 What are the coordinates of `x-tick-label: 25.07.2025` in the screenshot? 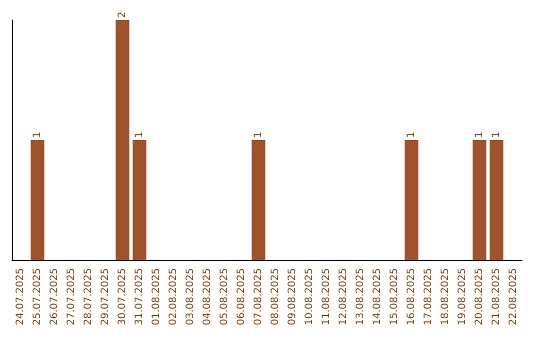 It's located at (37, 297).